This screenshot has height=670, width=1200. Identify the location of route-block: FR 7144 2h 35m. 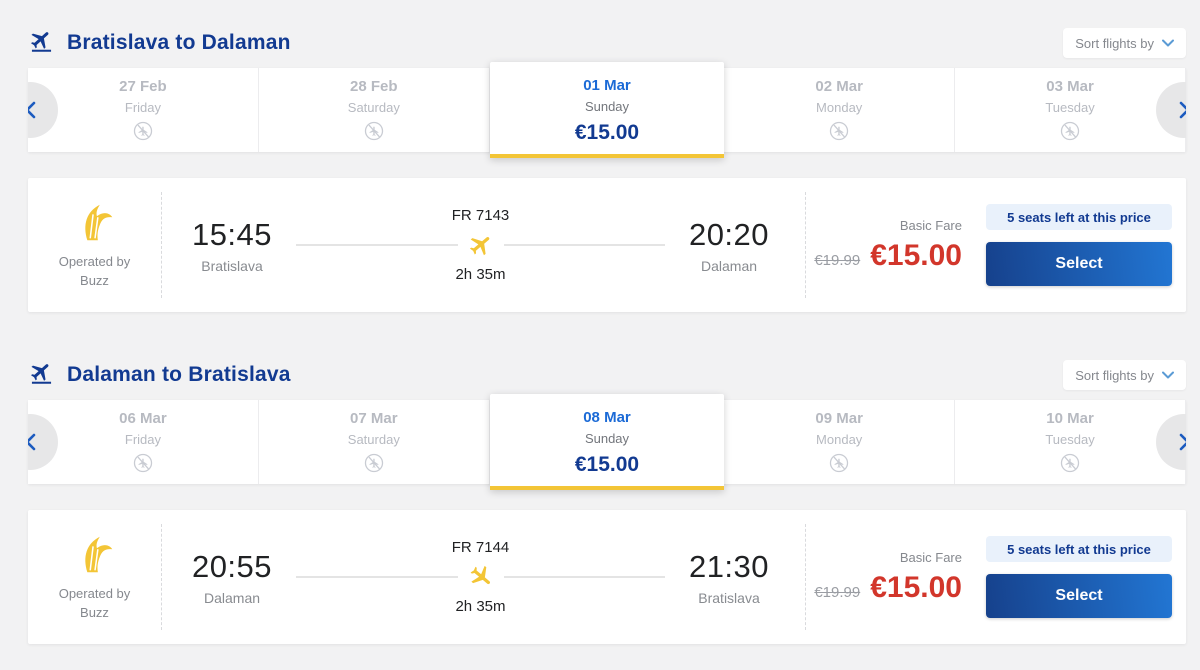
(480, 577).